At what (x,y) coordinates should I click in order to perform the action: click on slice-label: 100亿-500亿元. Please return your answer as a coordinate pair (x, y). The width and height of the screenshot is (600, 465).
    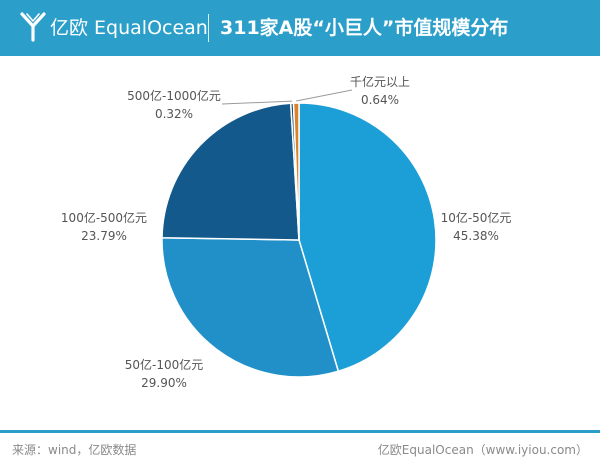
    Looking at the image, I should click on (104, 217).